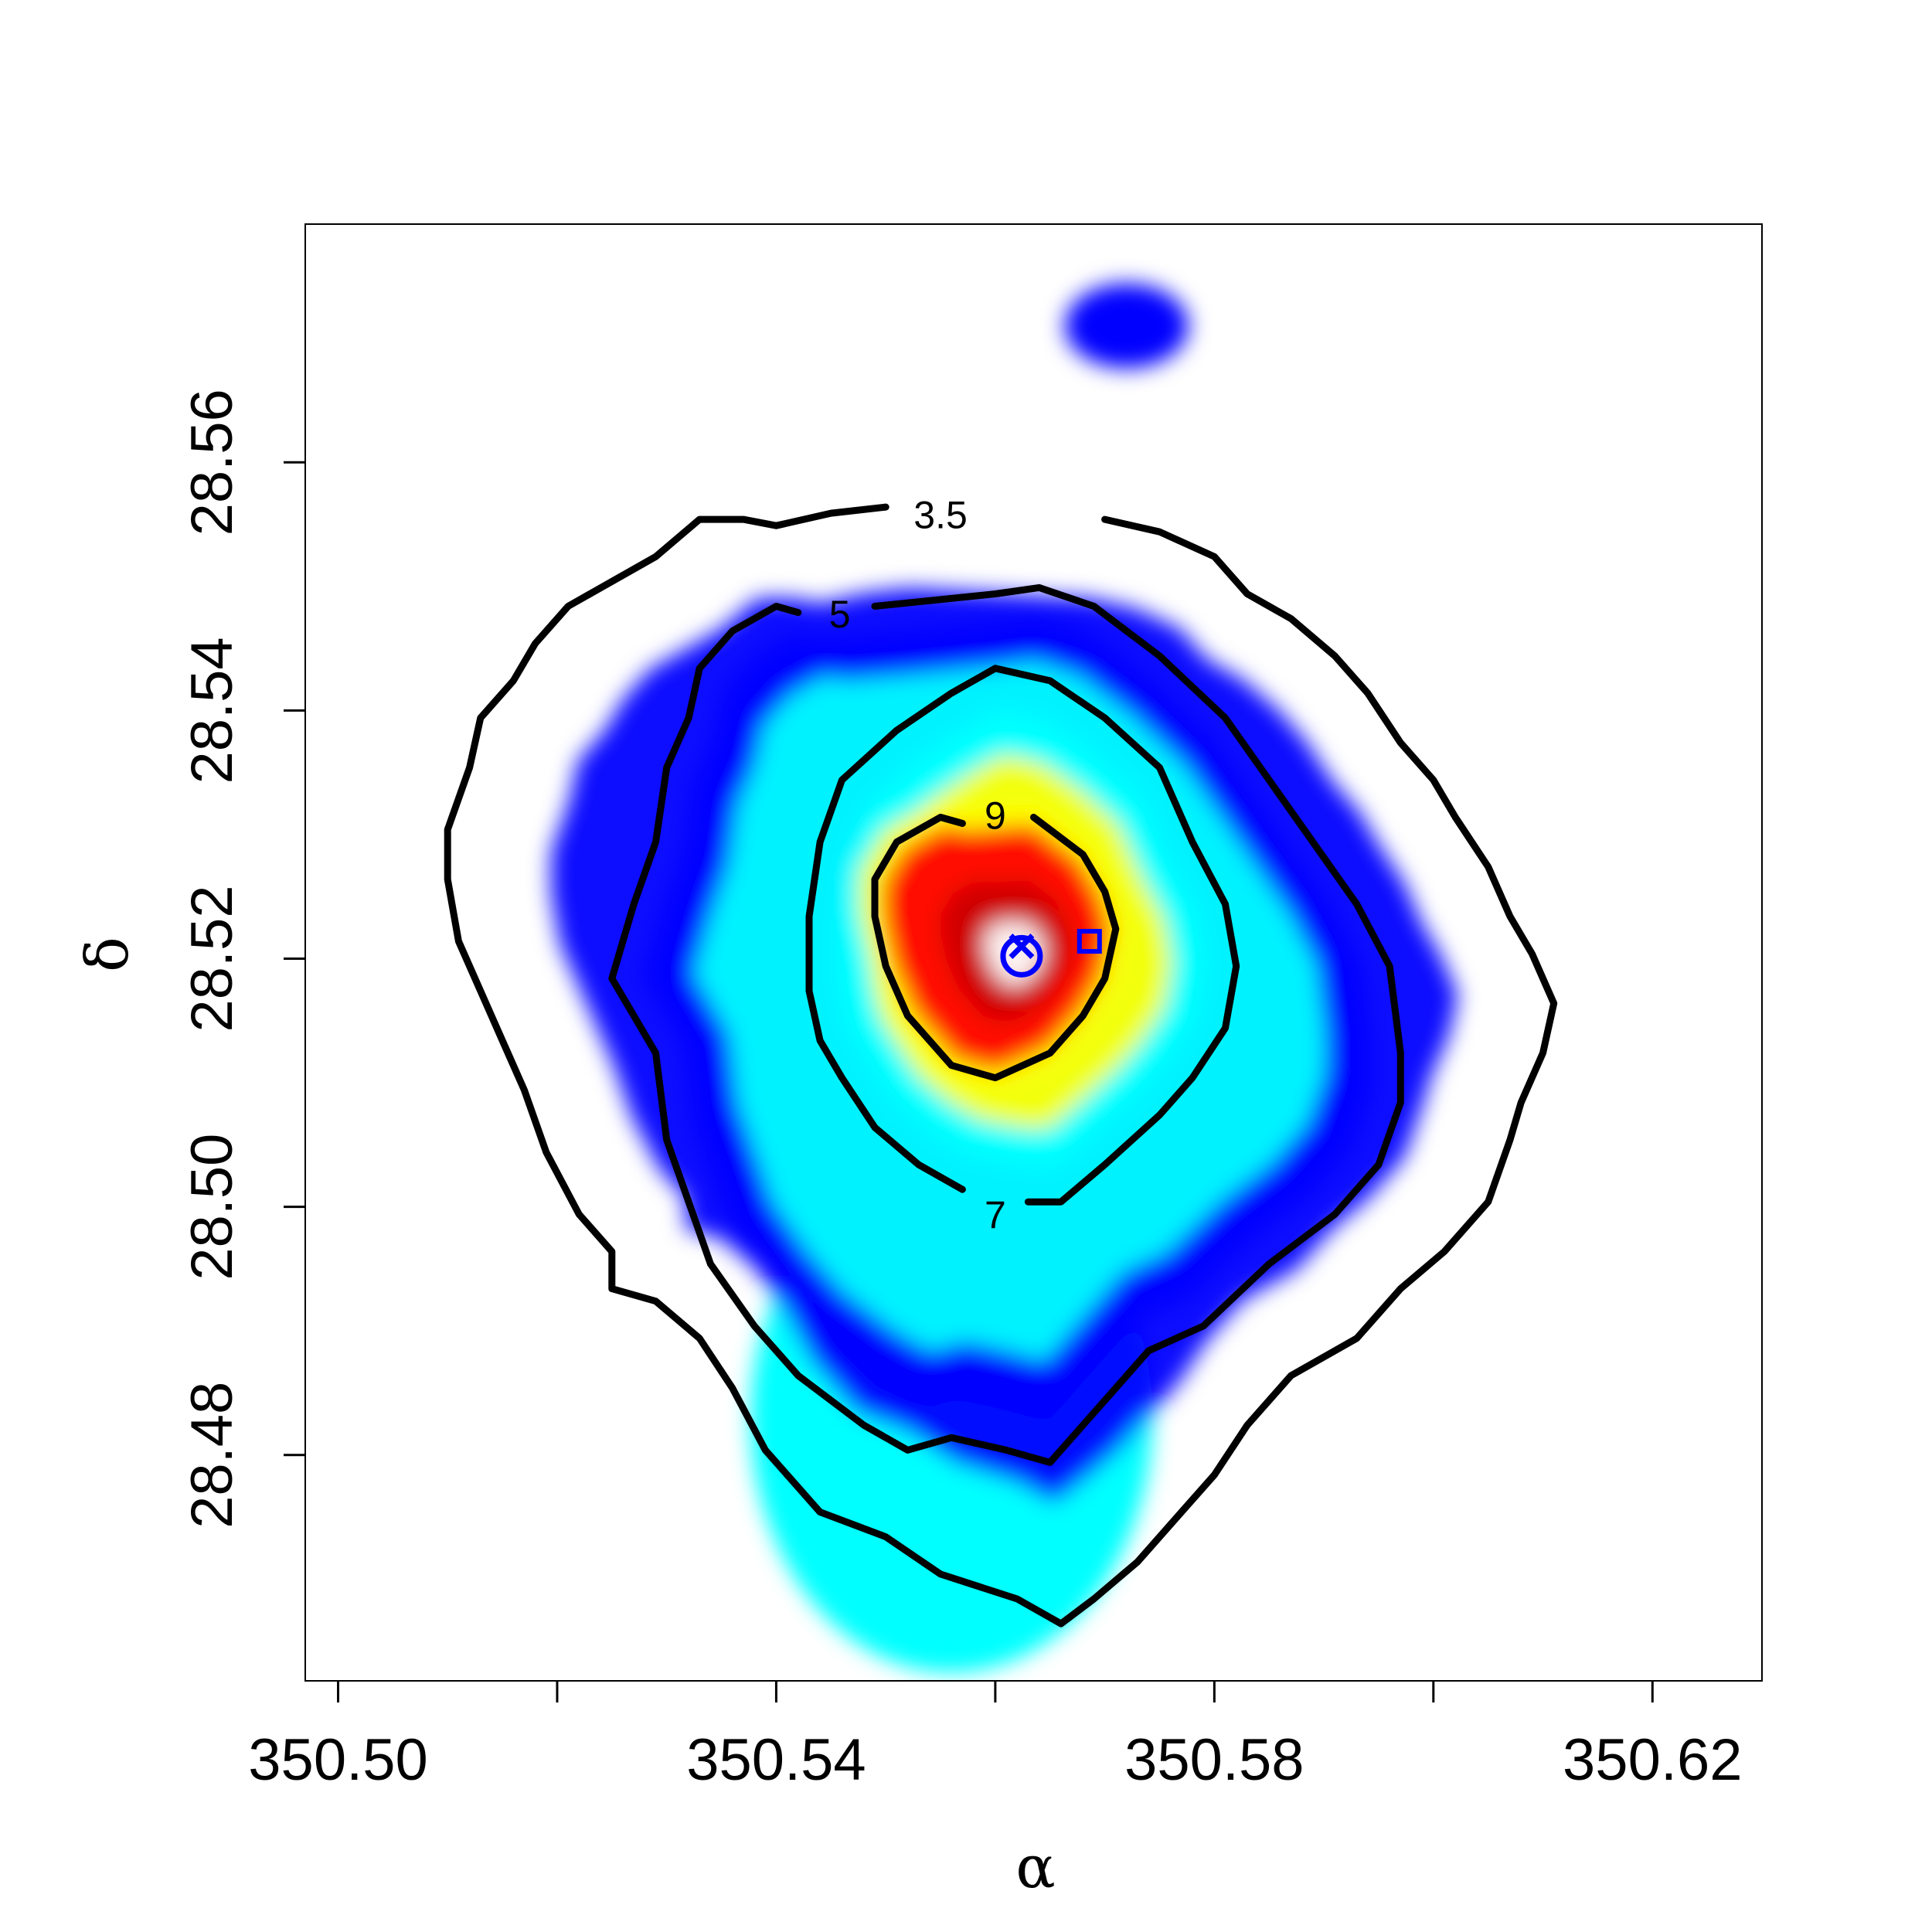  I want to click on y-tick-label: 28.56, so click(212, 463).